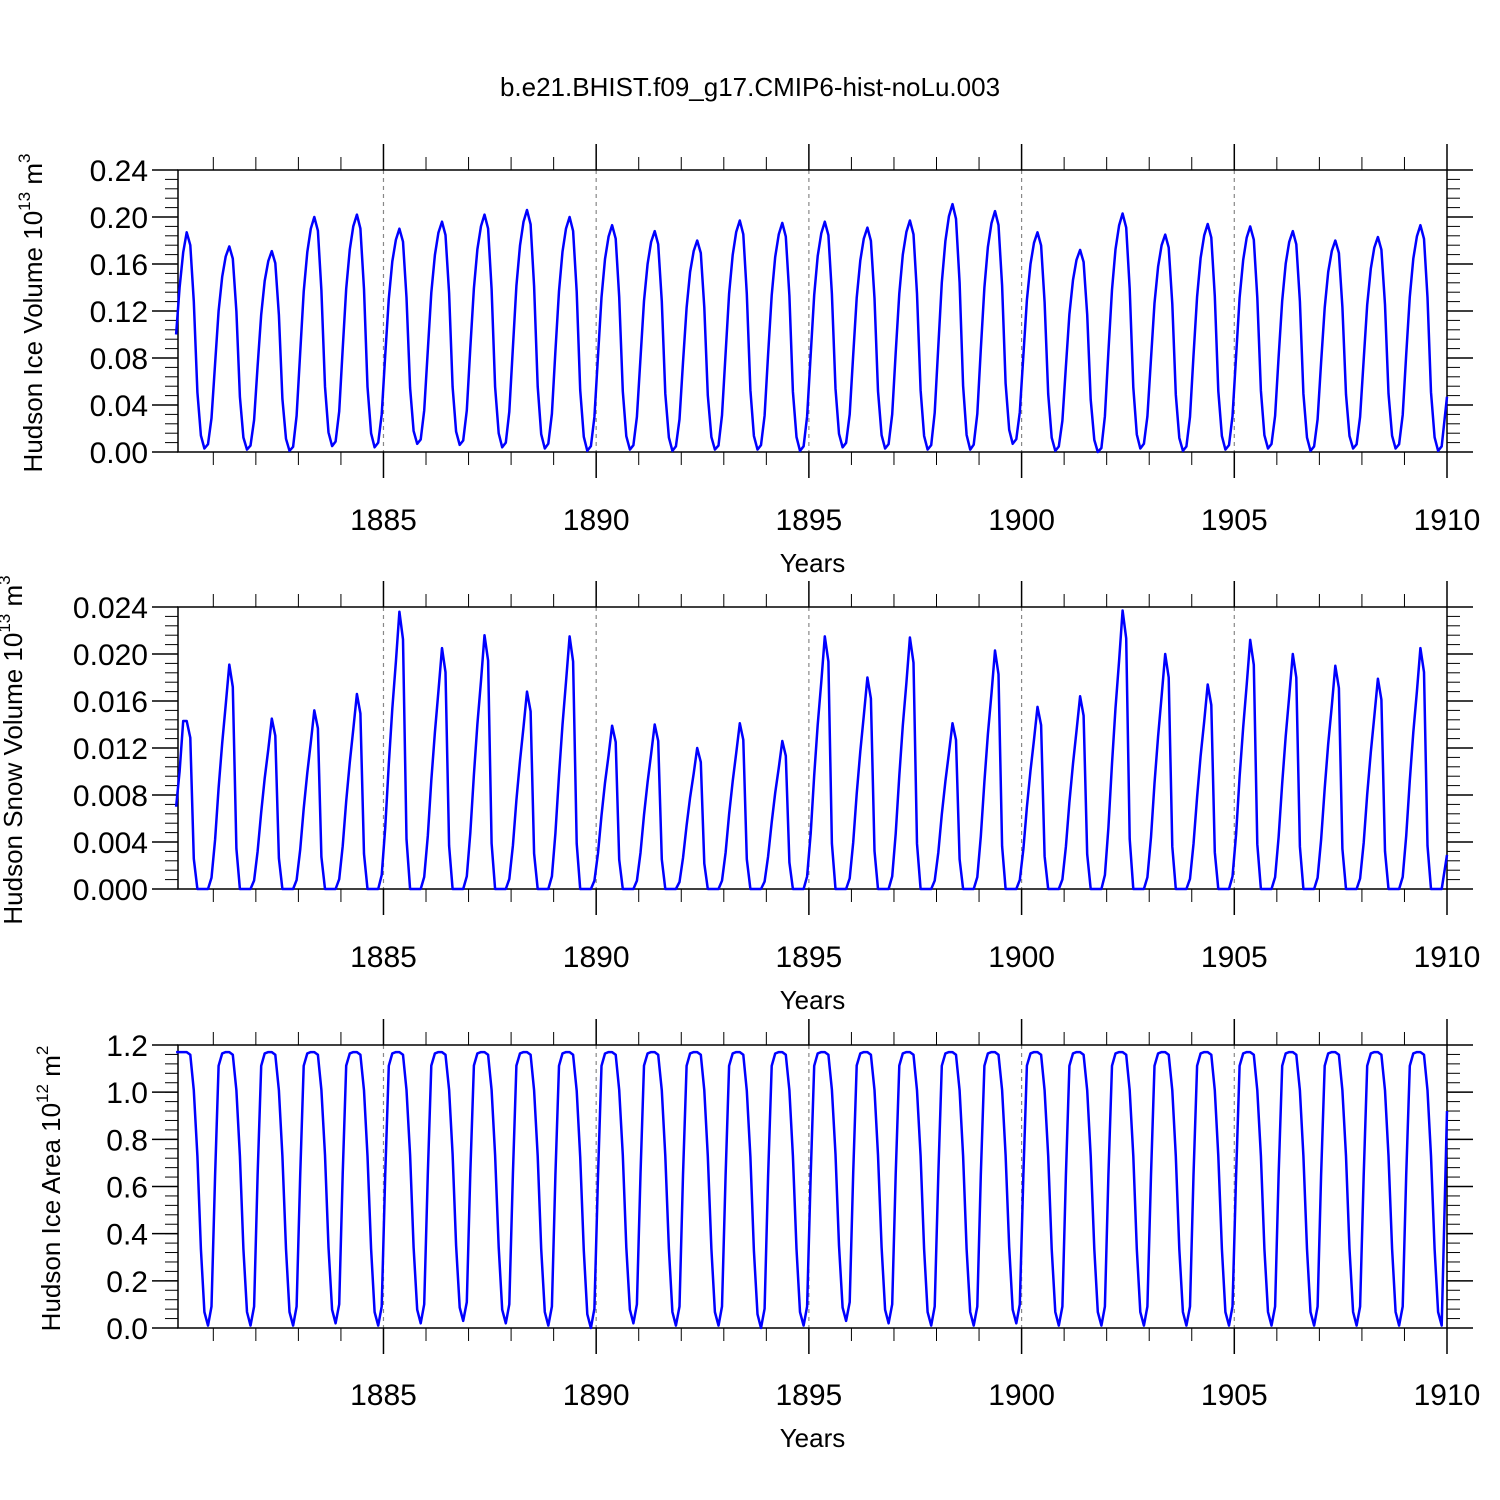 The image size is (1500, 1500). I want to click on y-tick-label: 0.000, so click(110, 890).